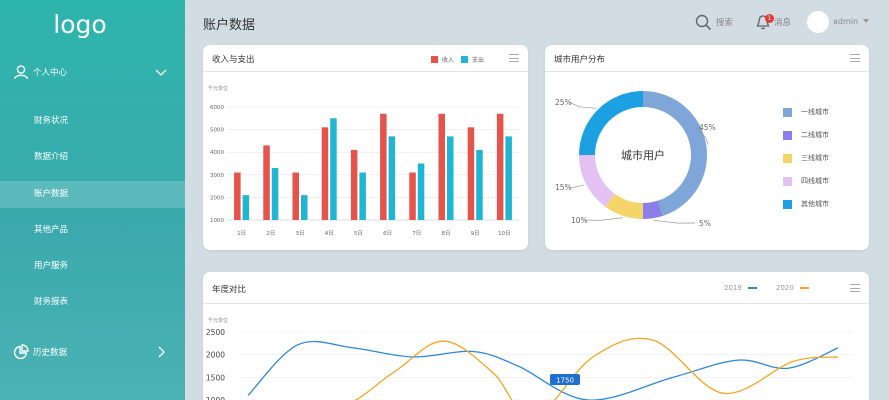  I want to click on legend-2019: 2019, so click(740, 288).